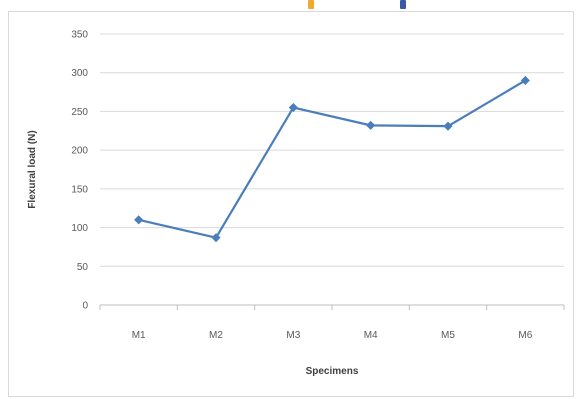 Image resolution: width=582 pixels, height=399 pixels. I want to click on x-tick-labels: M1 M2 M3 M4 M5 M6, so click(332, 335).